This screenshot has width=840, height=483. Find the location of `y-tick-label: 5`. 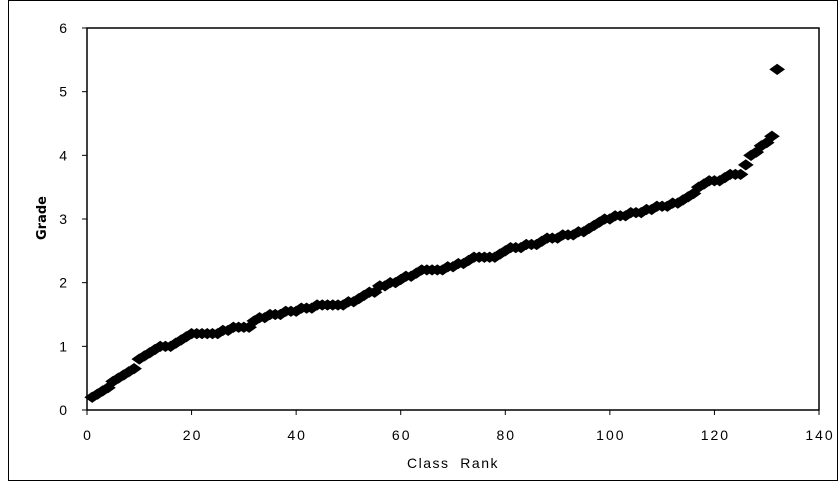

y-tick-label: 5 is located at coordinates (64, 92).